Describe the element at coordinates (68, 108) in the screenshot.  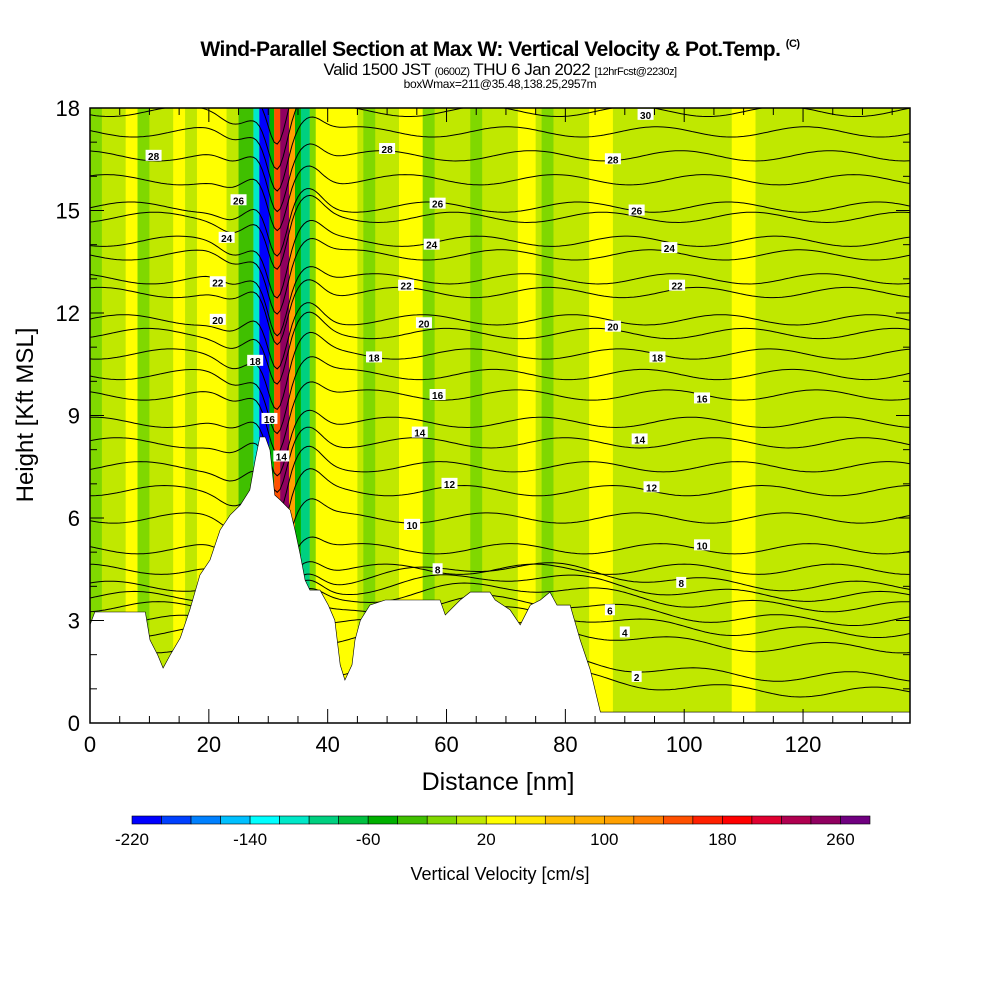
I see `y-tick-label: 18` at that location.